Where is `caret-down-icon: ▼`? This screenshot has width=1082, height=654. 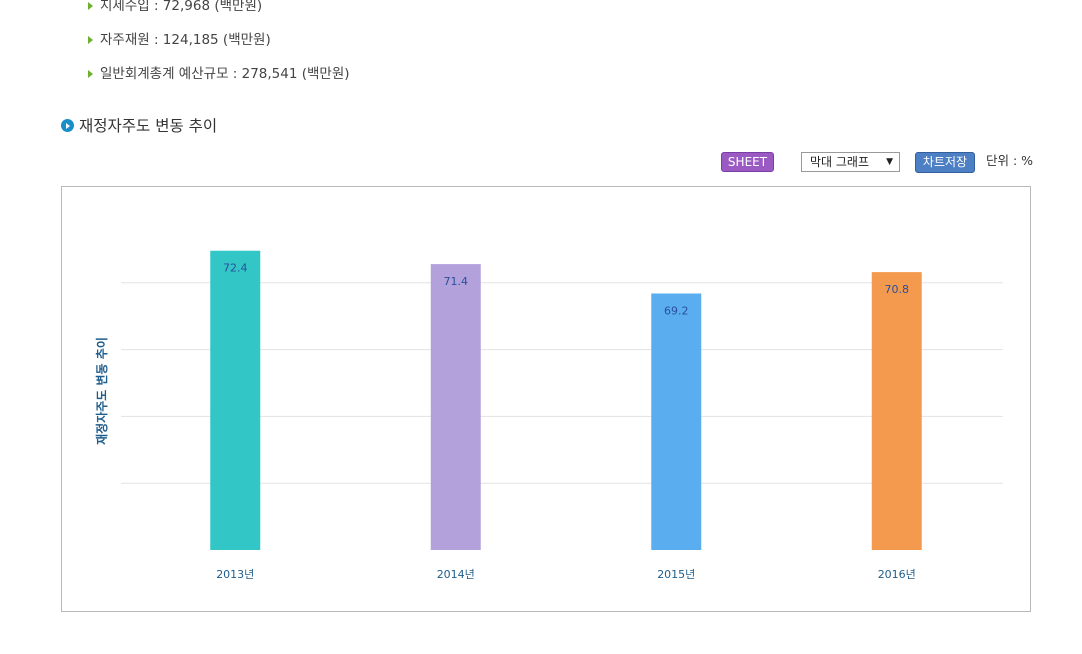
caret-down-icon: ▼ is located at coordinates (889, 162).